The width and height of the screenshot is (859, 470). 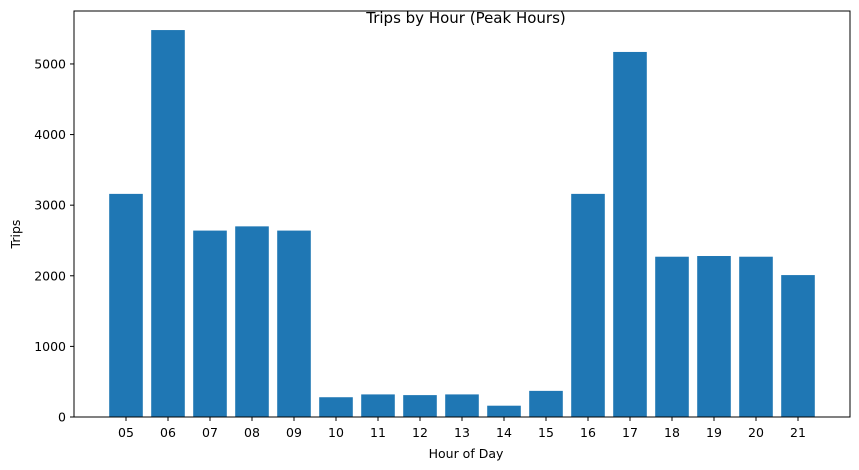 I want to click on x-tick-label: 15, so click(x=546, y=432).